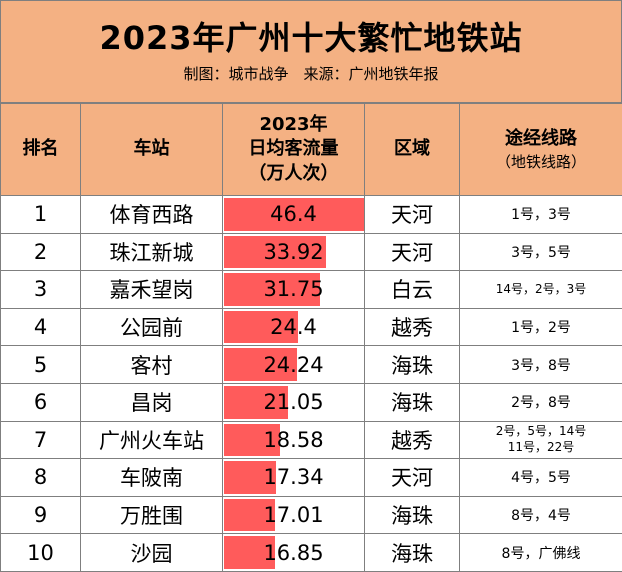 Image resolution: width=622 pixels, height=572 pixels. Describe the element at coordinates (152, 290) in the screenshot. I see `station-cell: 嘉禾望岗` at that location.